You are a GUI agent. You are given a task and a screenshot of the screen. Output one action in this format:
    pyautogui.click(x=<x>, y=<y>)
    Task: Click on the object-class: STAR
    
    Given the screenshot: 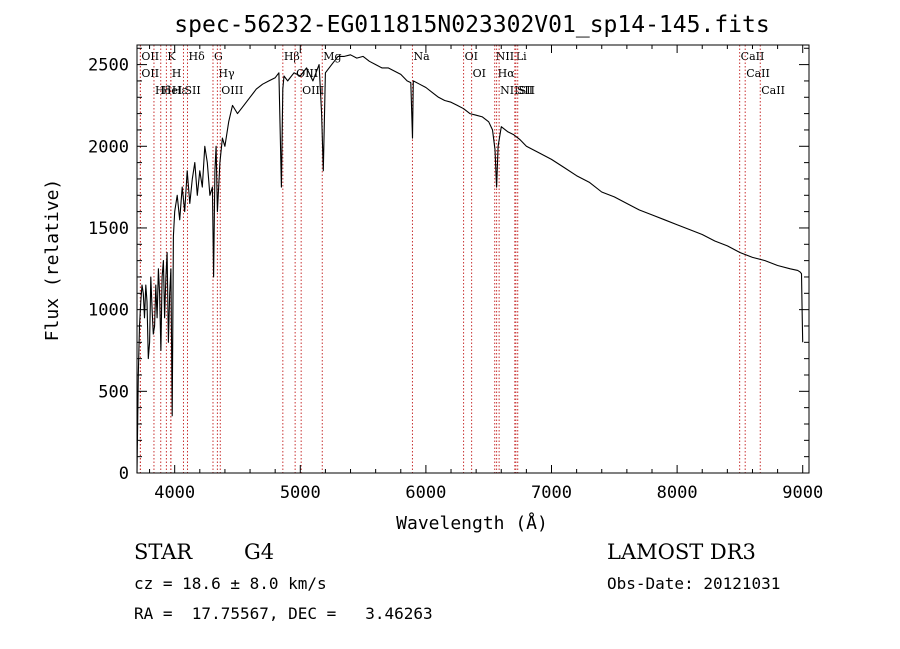 What is the action you would take?
    pyautogui.click(x=163, y=552)
    